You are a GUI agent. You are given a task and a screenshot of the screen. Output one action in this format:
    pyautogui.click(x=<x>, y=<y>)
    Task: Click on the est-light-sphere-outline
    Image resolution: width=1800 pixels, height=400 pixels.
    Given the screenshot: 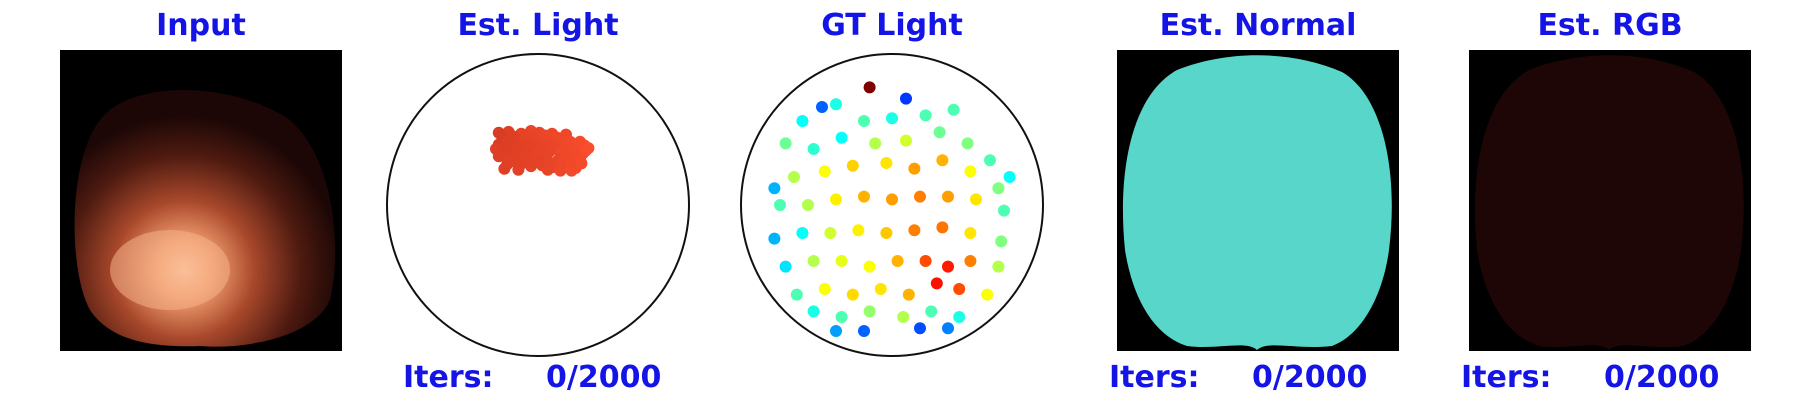 What is the action you would take?
    pyautogui.click(x=538, y=205)
    